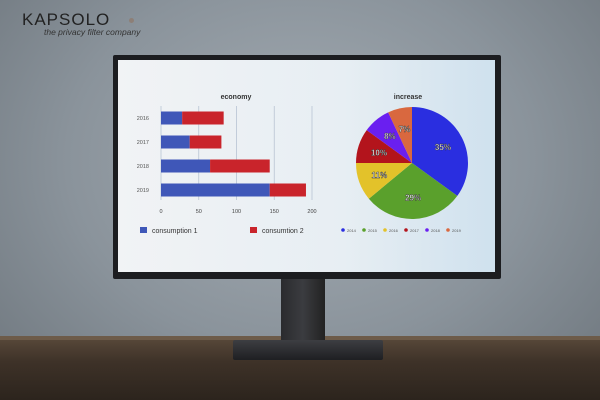 This screenshot has height=400, width=600. What do you see at coordinates (236, 97) in the screenshot?
I see `bar-chart-title: economy` at bounding box center [236, 97].